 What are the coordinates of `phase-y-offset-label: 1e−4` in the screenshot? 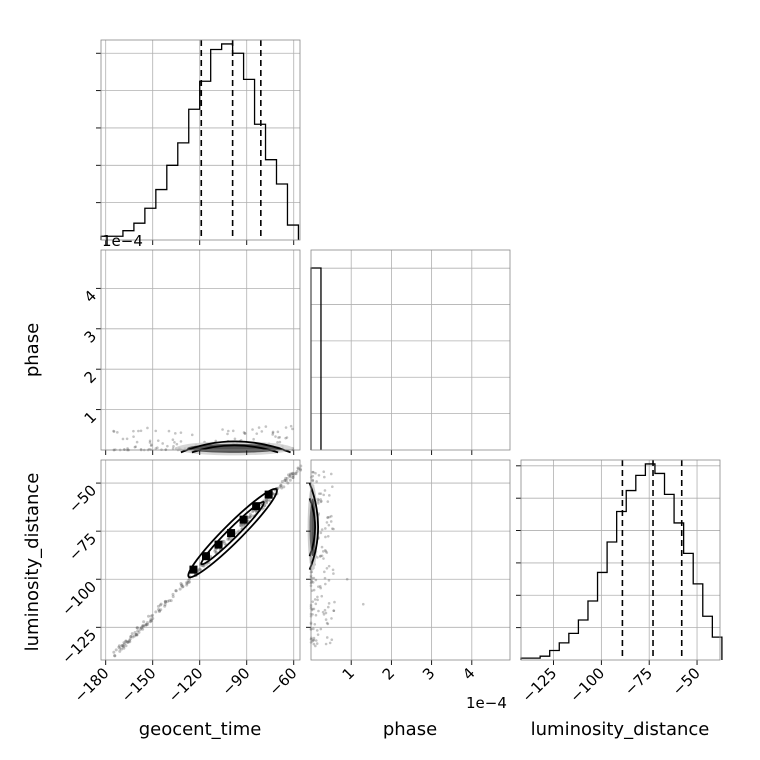 It's located at (122, 241).